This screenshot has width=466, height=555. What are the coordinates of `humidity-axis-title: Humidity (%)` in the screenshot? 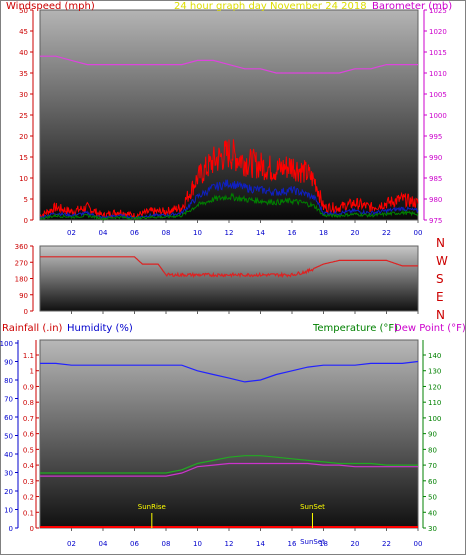 It's located at (100, 328).